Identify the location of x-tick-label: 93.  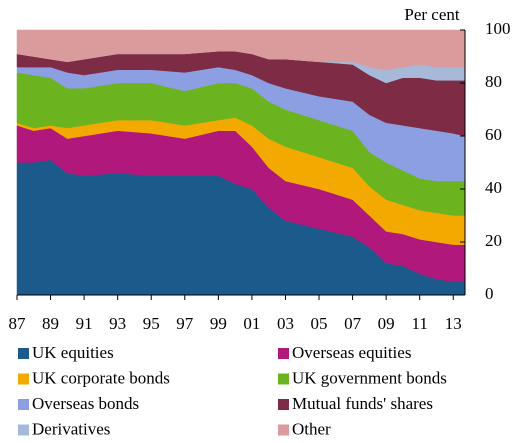
(117, 323).